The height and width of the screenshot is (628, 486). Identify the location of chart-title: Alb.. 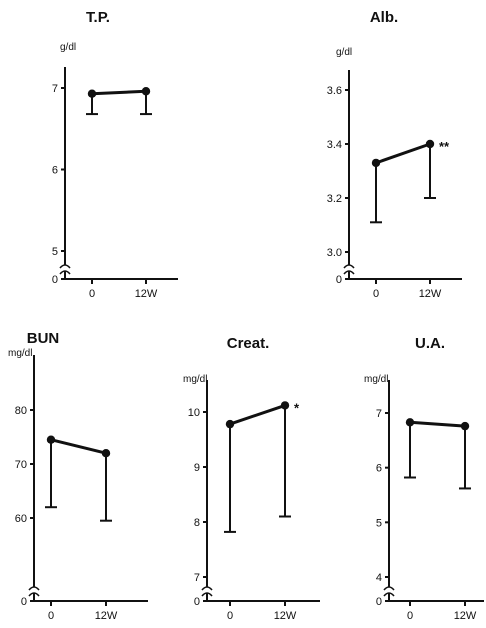
(384, 17).